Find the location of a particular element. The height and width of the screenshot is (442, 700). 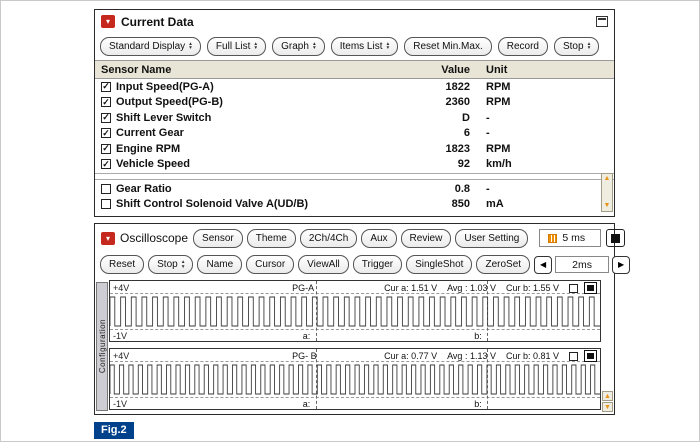

oscilloscope-toolbar-1: Sensor Theme 2Ch/4Ch Aux Review User Setting is located at coordinates (361, 238).